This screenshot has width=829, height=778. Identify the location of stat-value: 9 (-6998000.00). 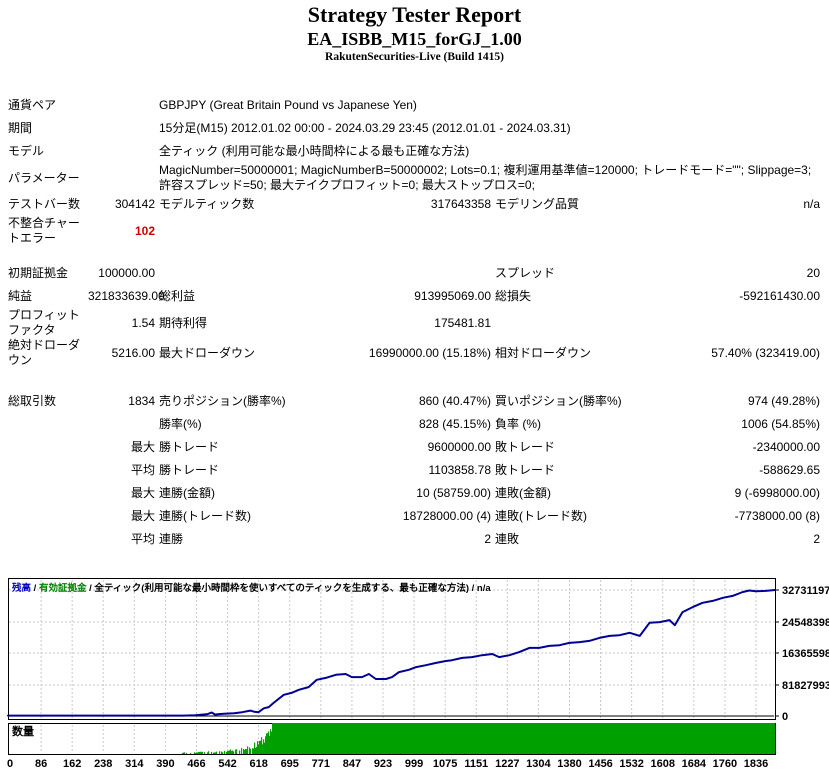
(777, 493).